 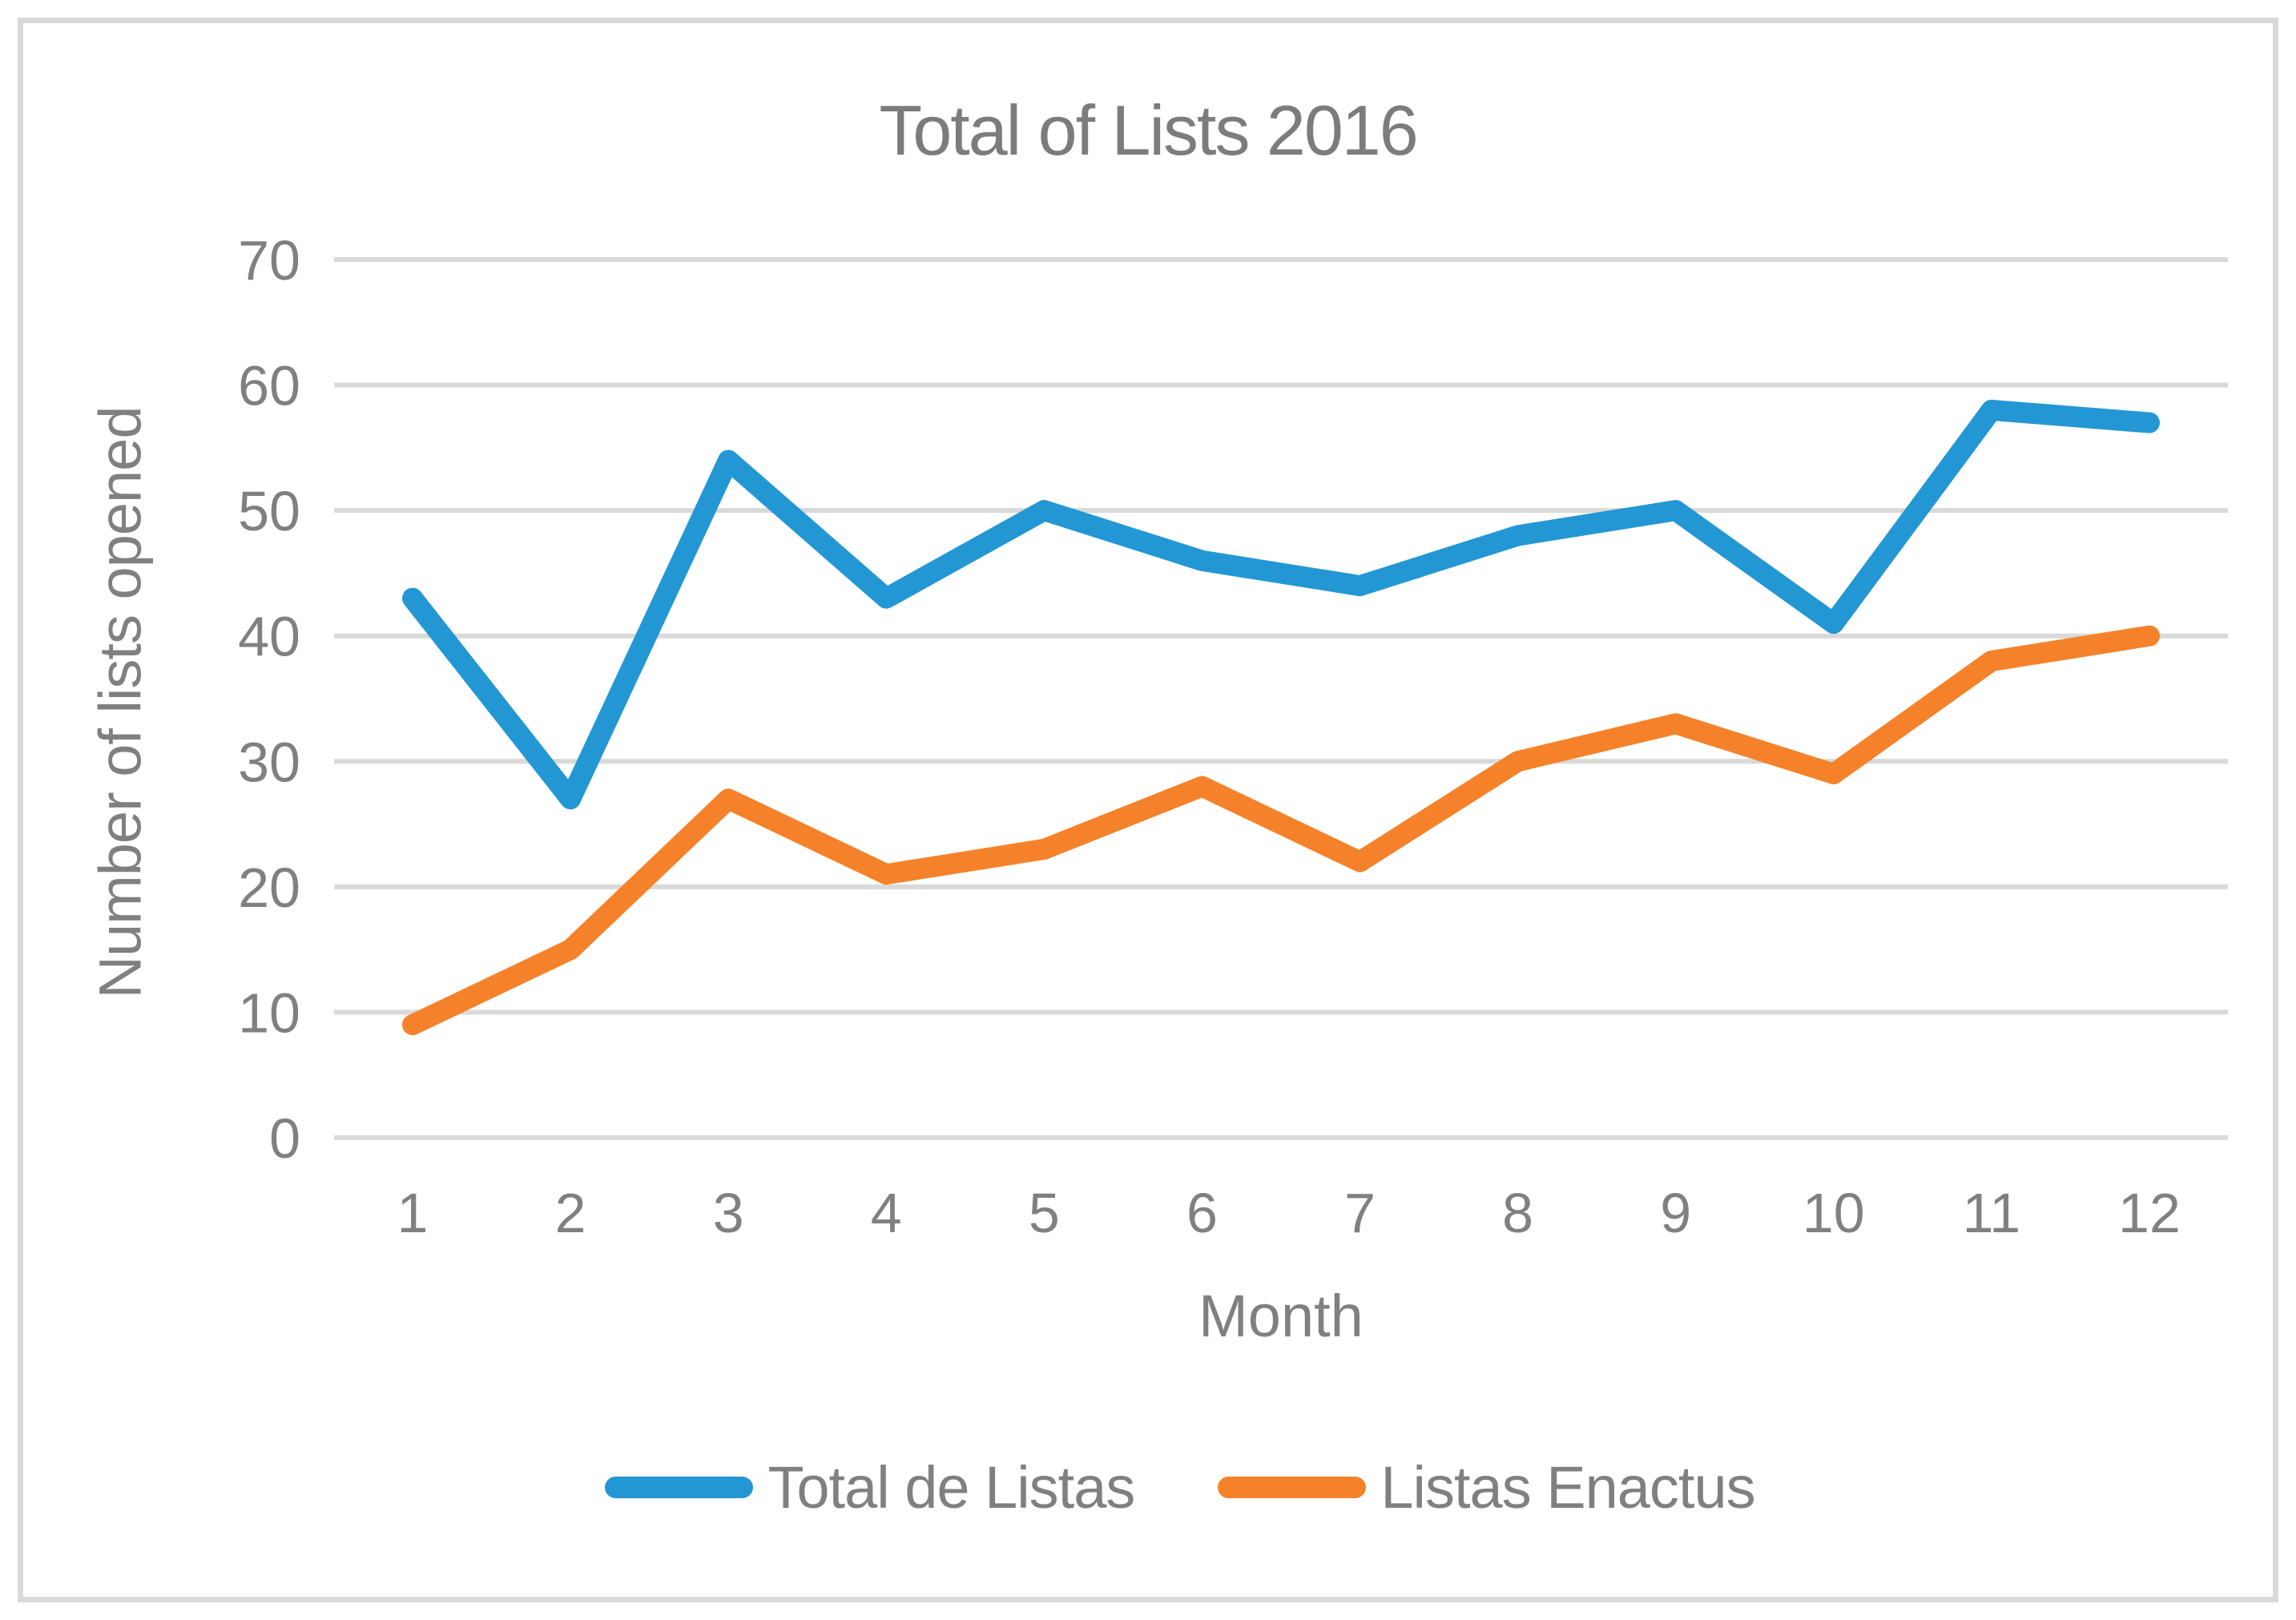 What do you see at coordinates (1992, 1213) in the screenshot?
I see `x-tick-label-11: 11` at bounding box center [1992, 1213].